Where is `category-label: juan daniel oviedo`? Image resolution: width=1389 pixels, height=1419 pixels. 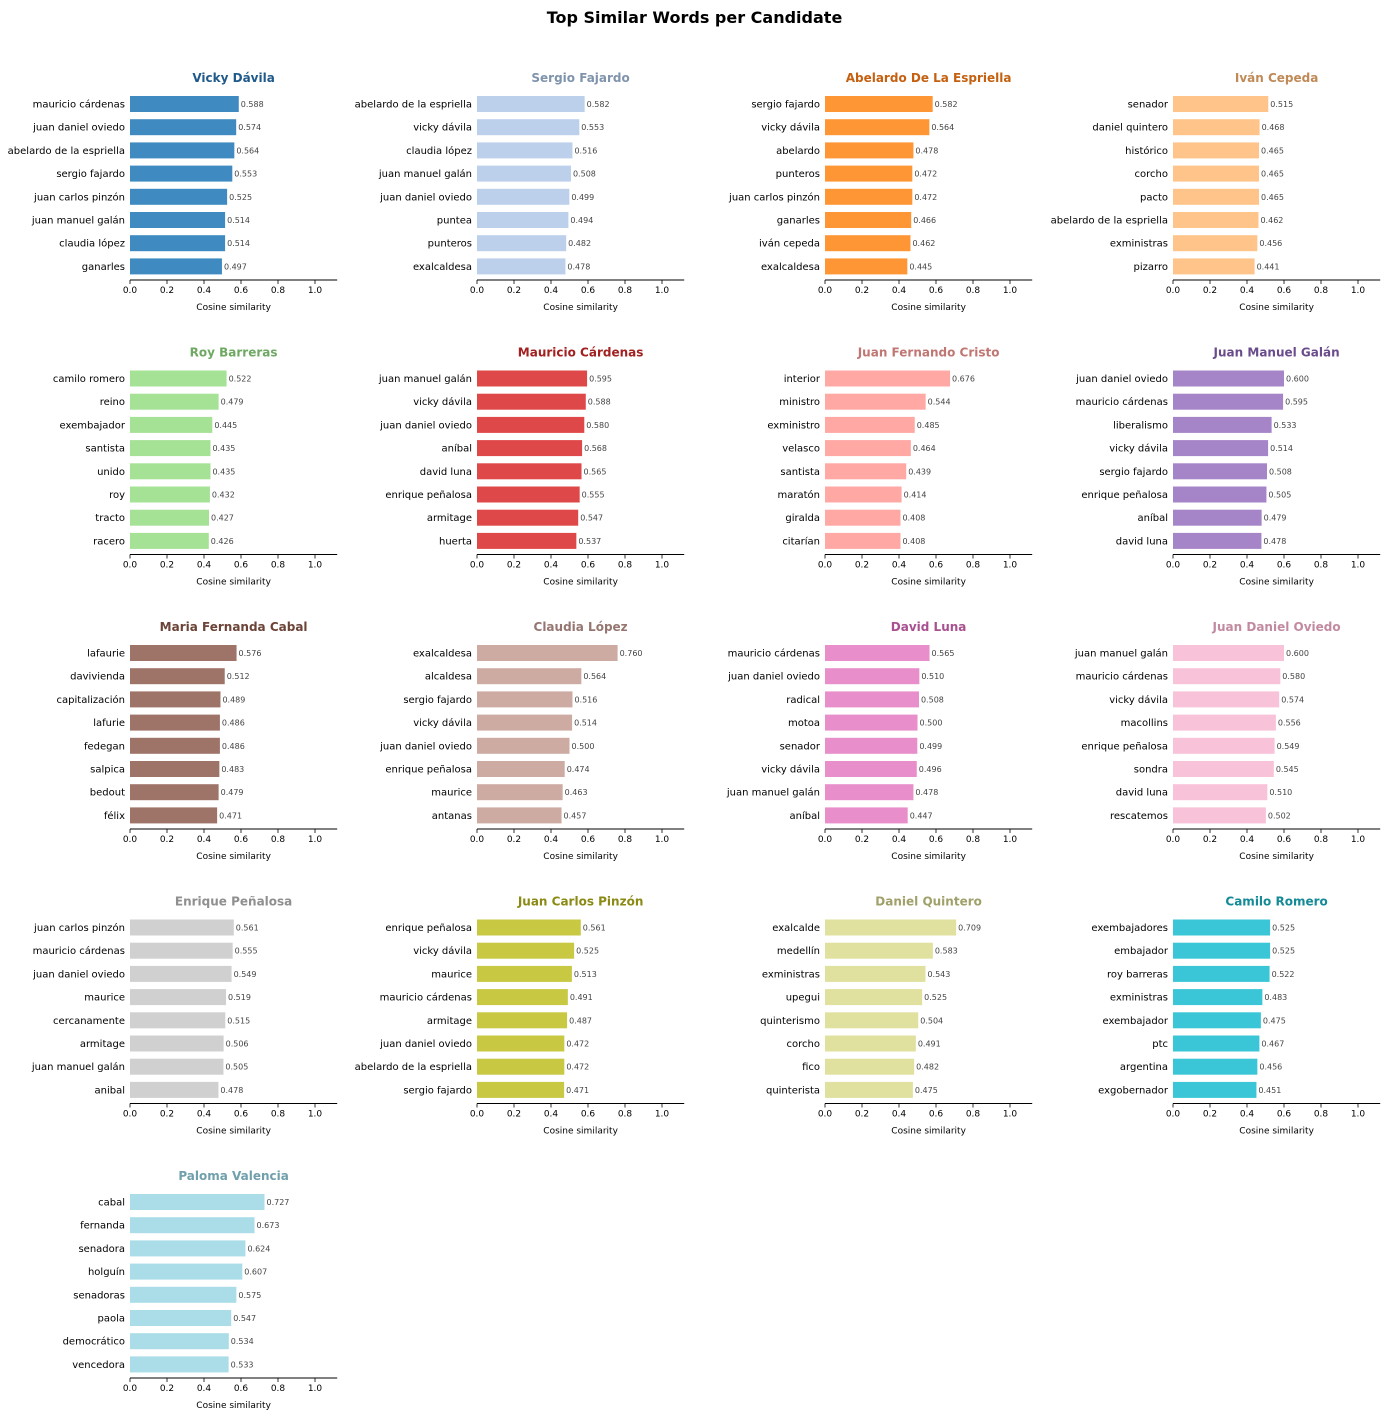
category-label: juan daniel oviedo is located at coordinates (78, 128).